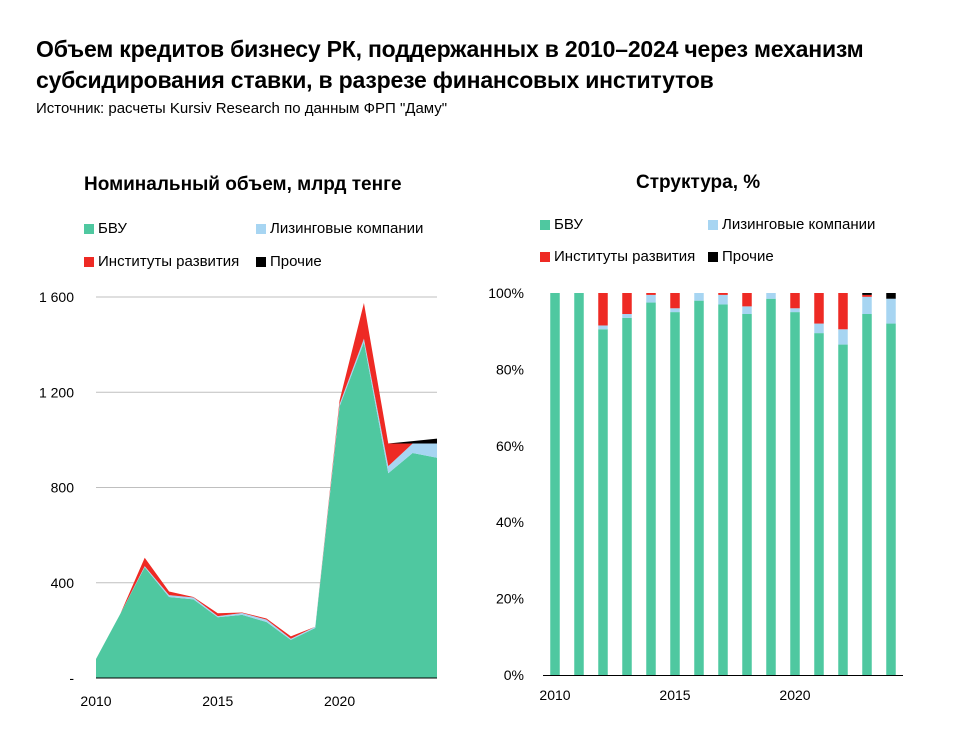 This screenshot has width=972, height=746. What do you see at coordinates (261, 261) in the screenshot?
I see `legend-swatch-other` at bounding box center [261, 261].